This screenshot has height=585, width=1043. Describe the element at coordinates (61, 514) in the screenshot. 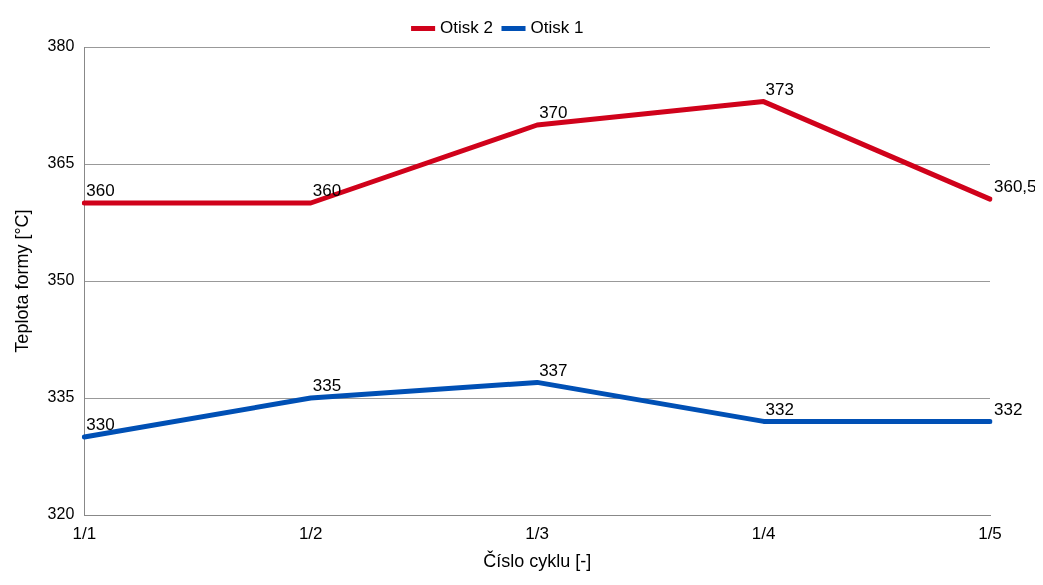

I see `y-tick-label: 320` at that location.